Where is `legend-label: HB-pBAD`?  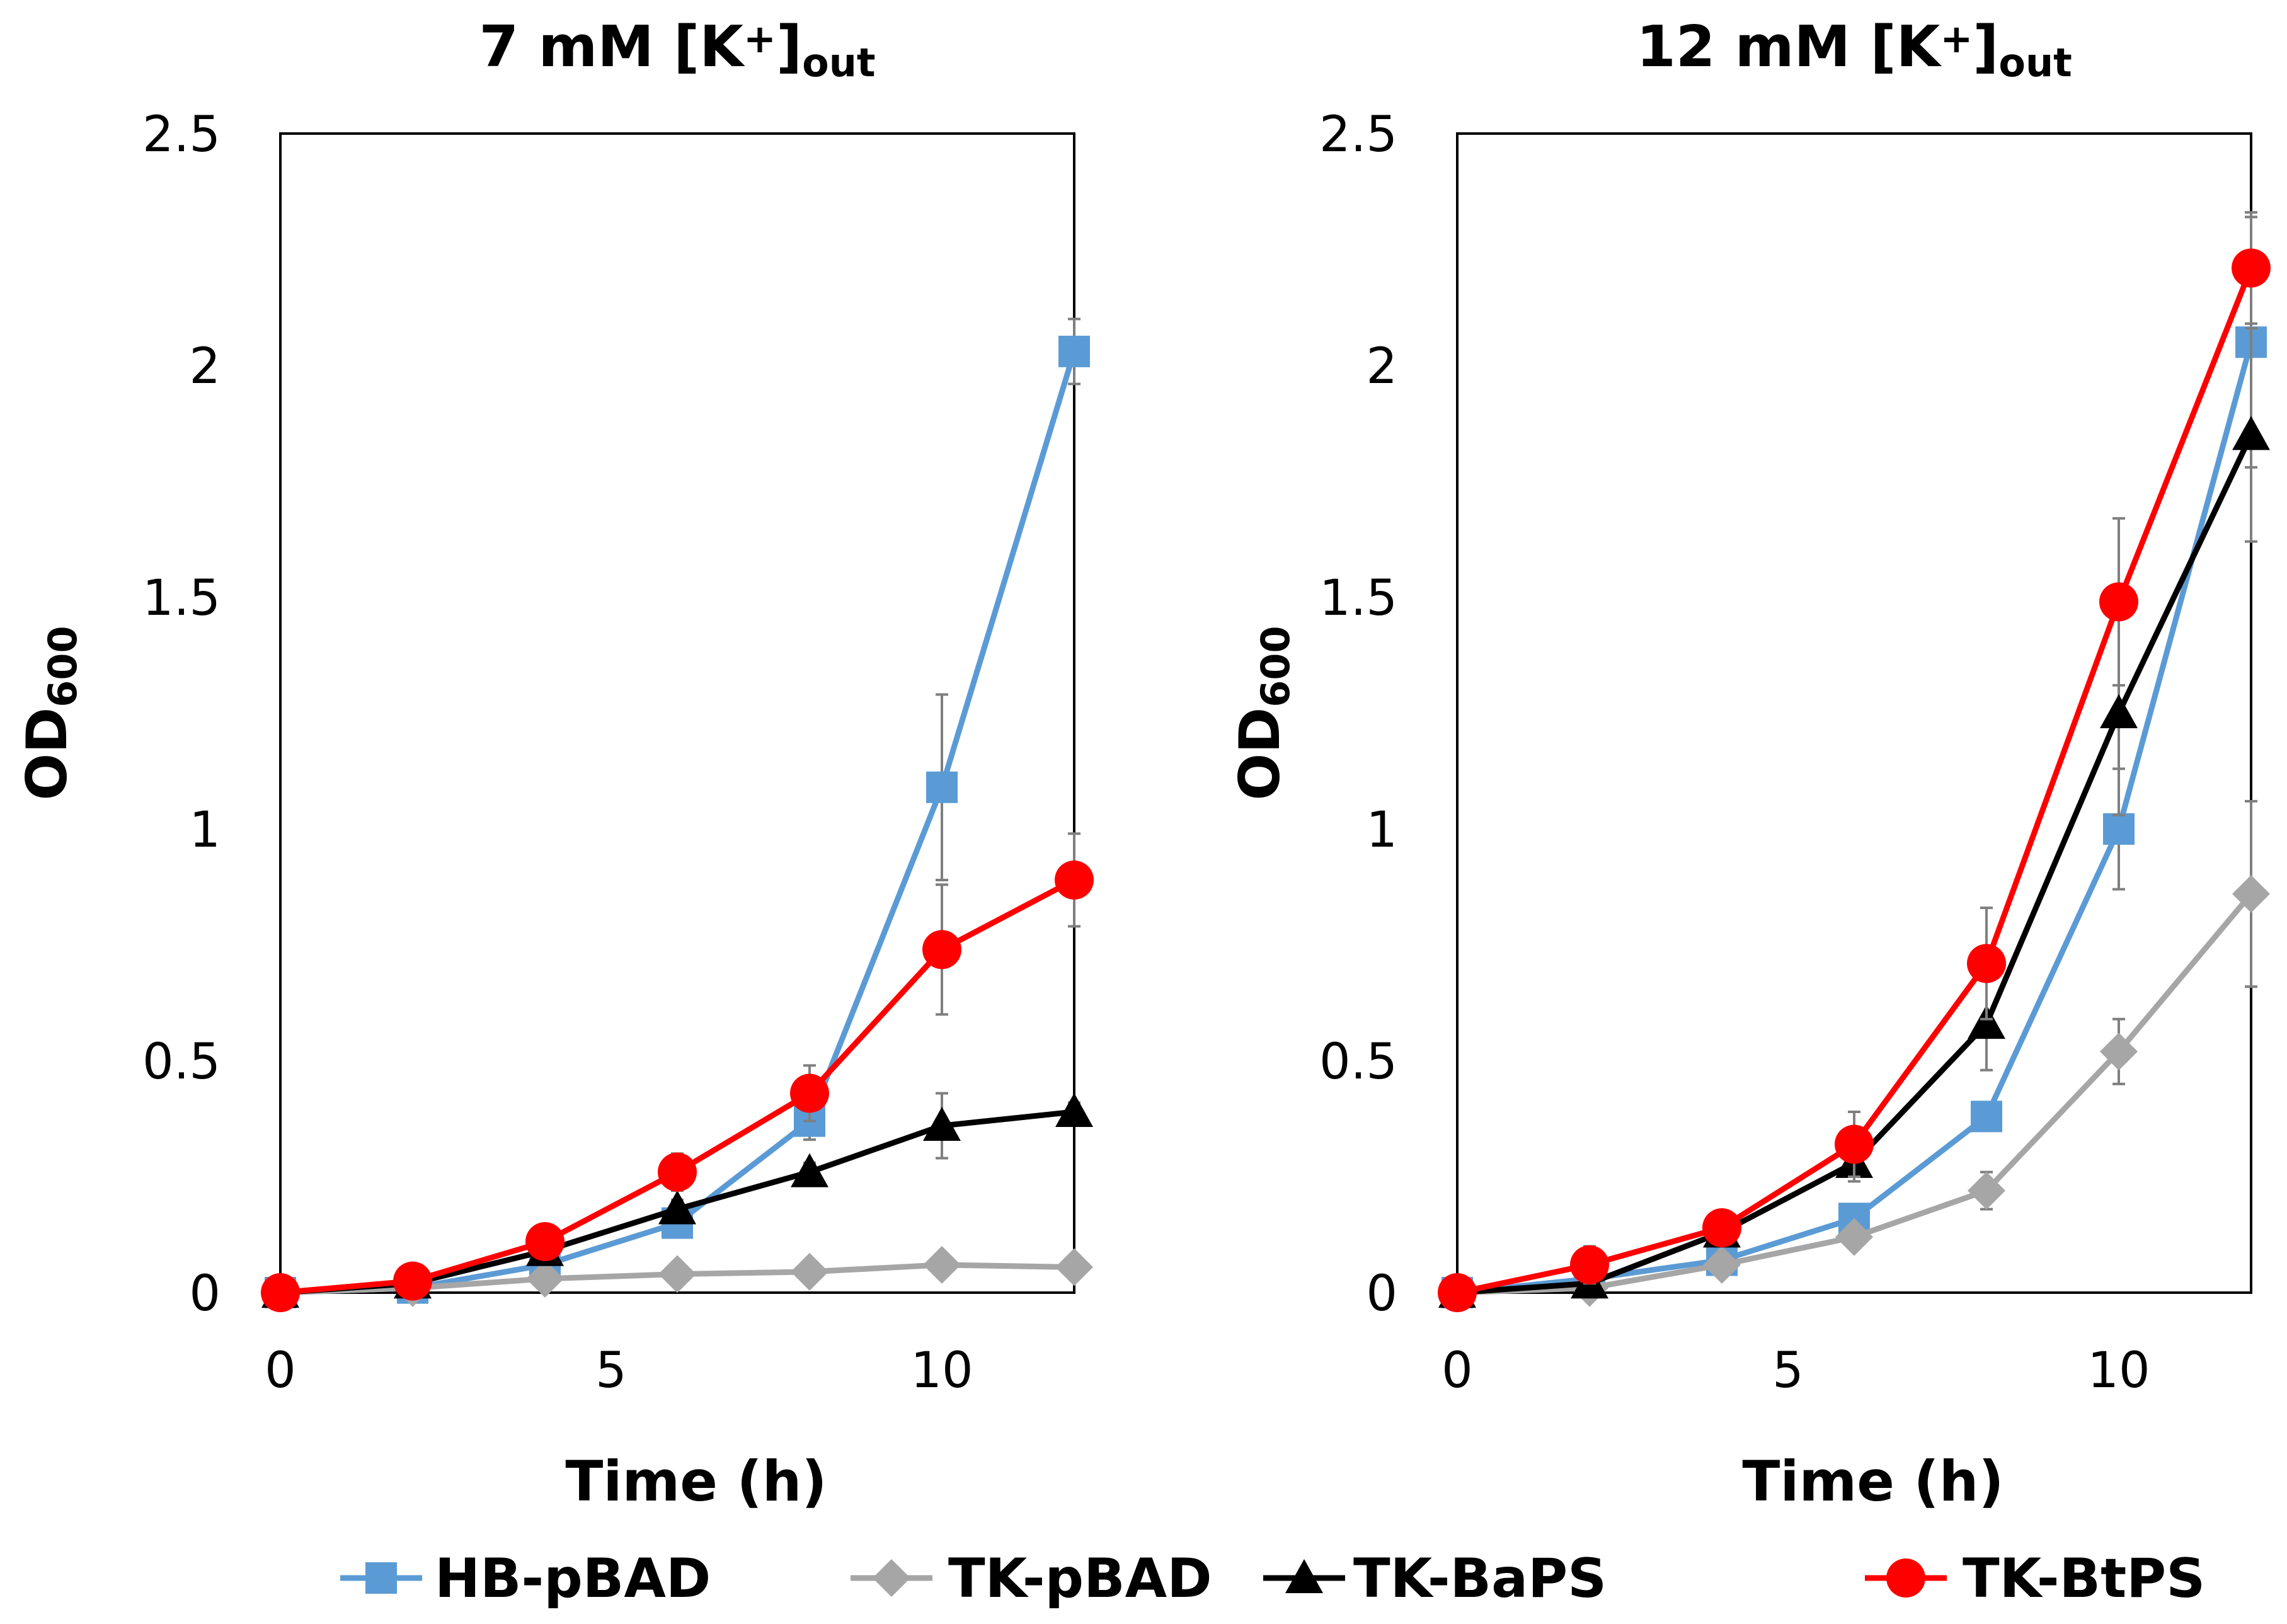
legend-label: HB-pBAD is located at coordinates (573, 1579).